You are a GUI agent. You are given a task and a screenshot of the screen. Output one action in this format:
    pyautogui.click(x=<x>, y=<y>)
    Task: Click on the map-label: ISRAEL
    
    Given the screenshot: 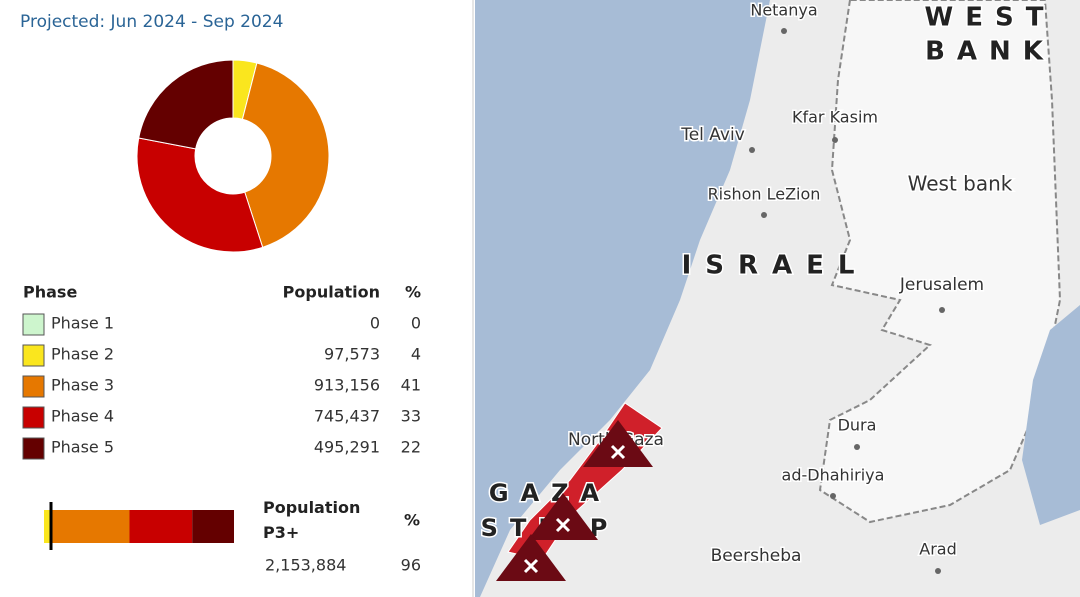 What is the action you would take?
    pyautogui.click(x=775, y=266)
    